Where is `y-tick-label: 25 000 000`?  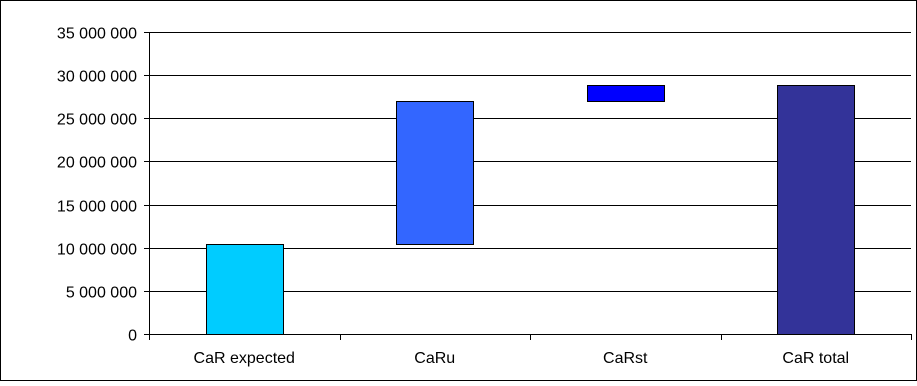 y-tick-label: 25 000 000 is located at coordinates (97, 120).